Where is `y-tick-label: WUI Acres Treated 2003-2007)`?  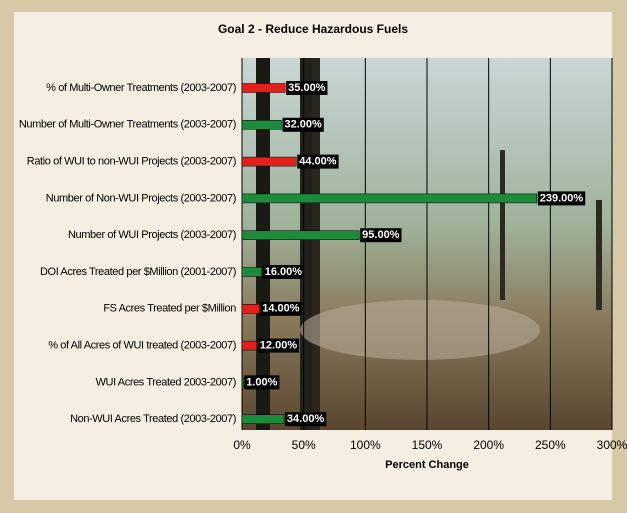
y-tick-label: WUI Acres Treated 2003-2007) is located at coordinates (166, 382).